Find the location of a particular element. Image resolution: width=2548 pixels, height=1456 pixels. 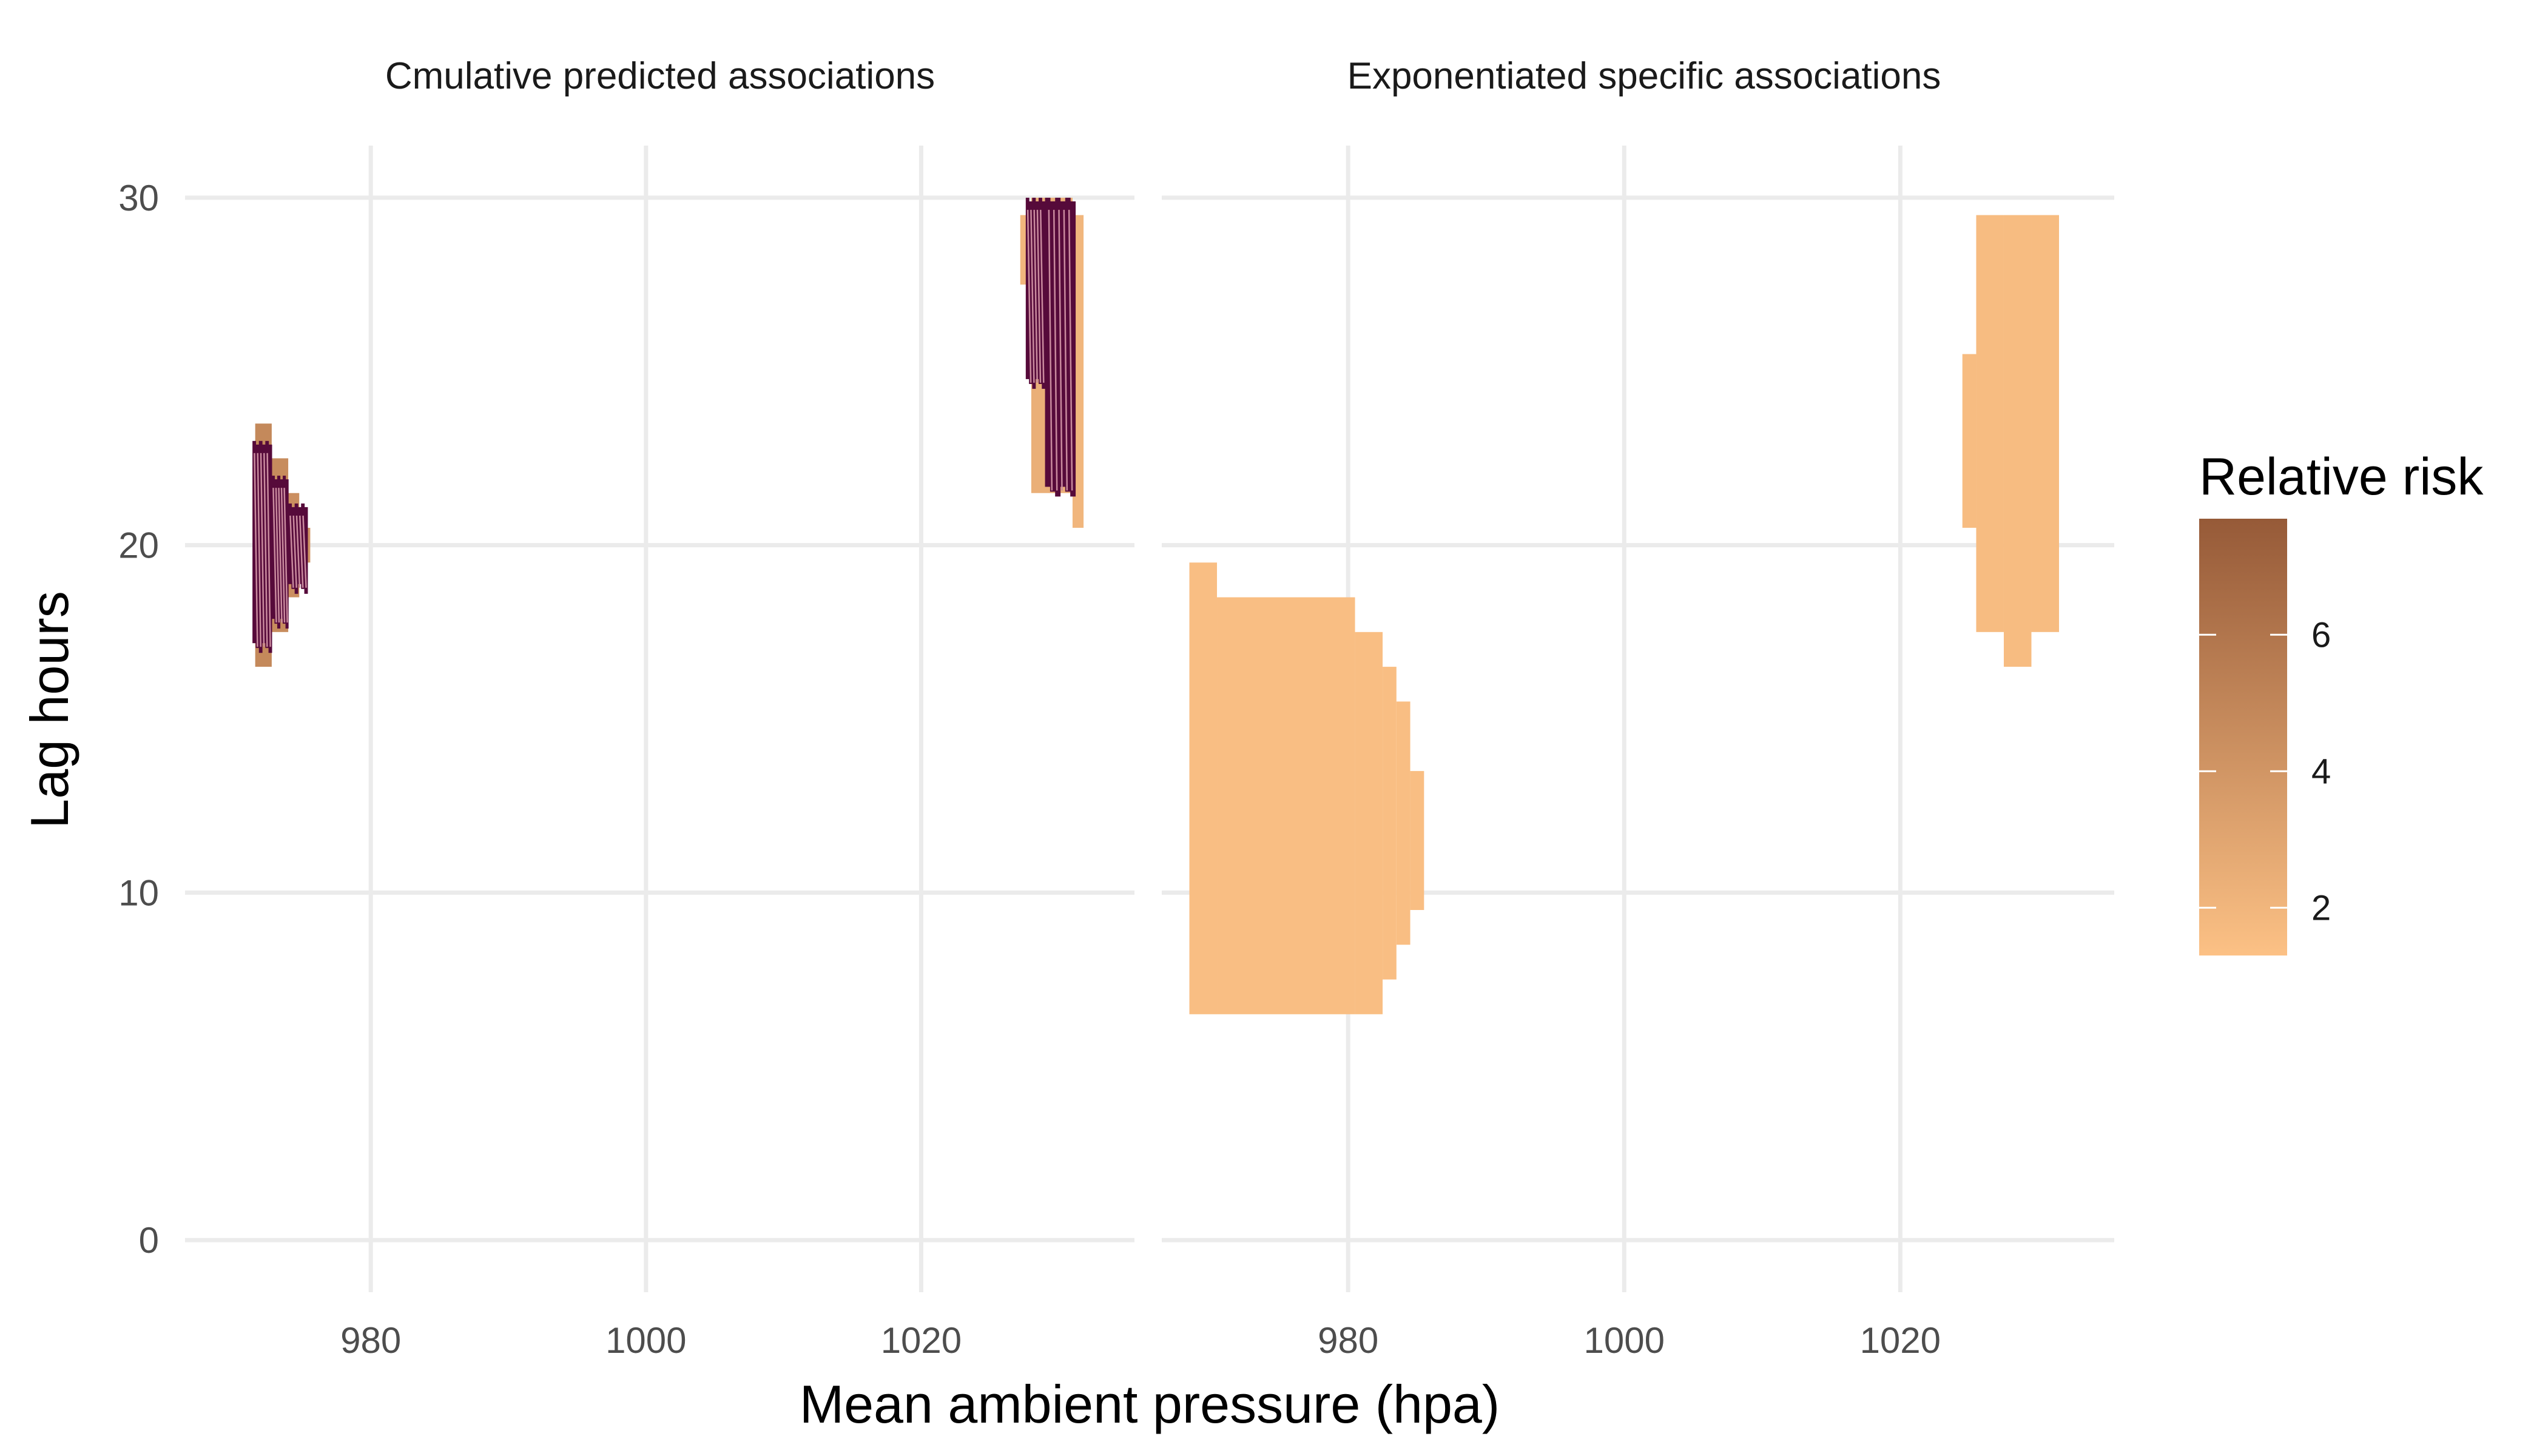

y-tick-label: 20 is located at coordinates (138, 545).